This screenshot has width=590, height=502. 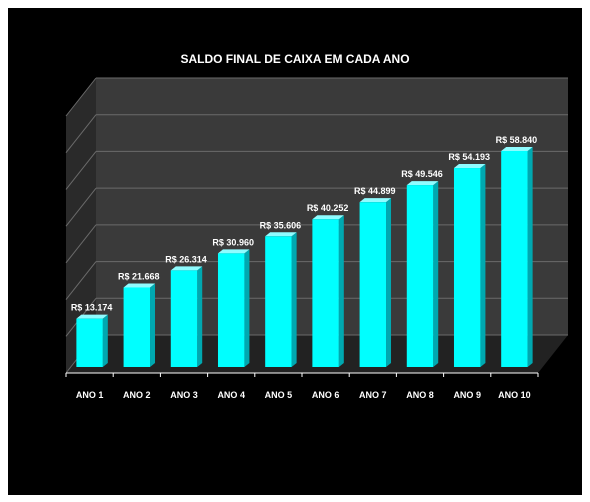 What do you see at coordinates (137, 395) in the screenshot?
I see `x-tick-label: ANO 2` at bounding box center [137, 395].